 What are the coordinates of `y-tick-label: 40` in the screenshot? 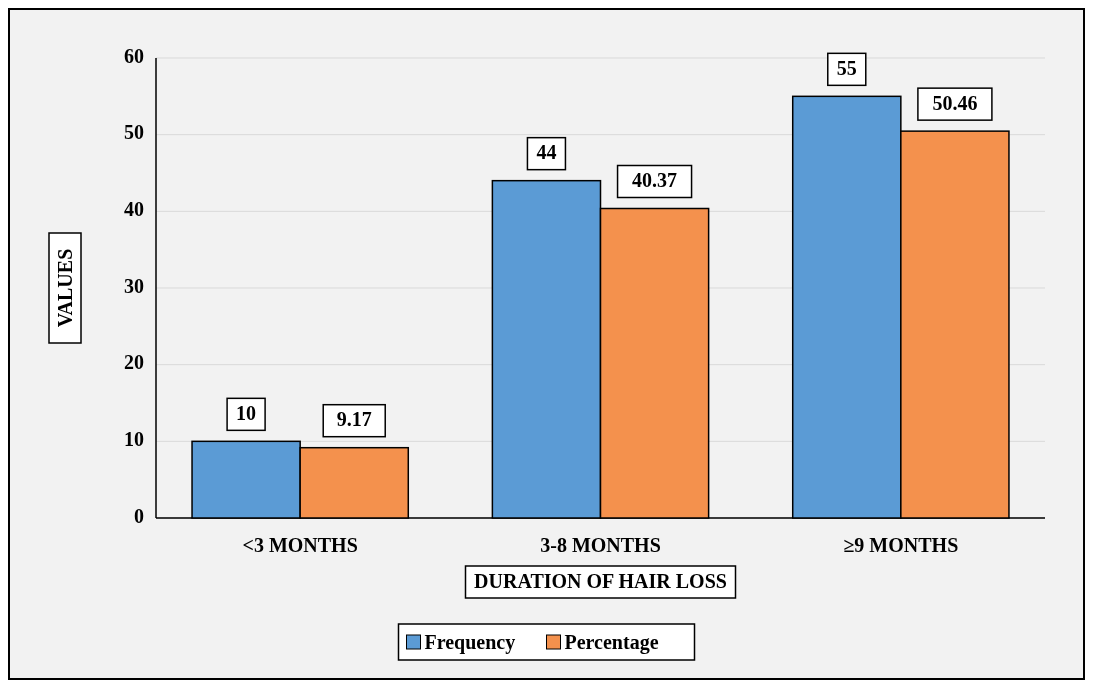 It's located at (134, 208).